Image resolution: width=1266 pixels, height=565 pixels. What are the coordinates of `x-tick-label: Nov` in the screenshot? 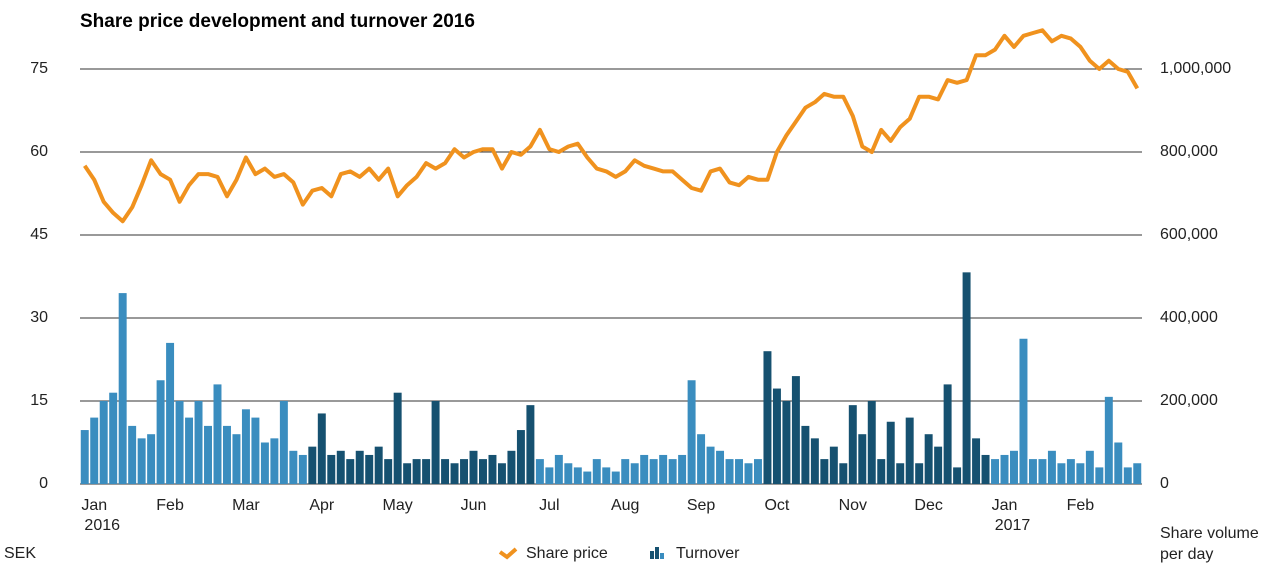 It's located at (853, 505).